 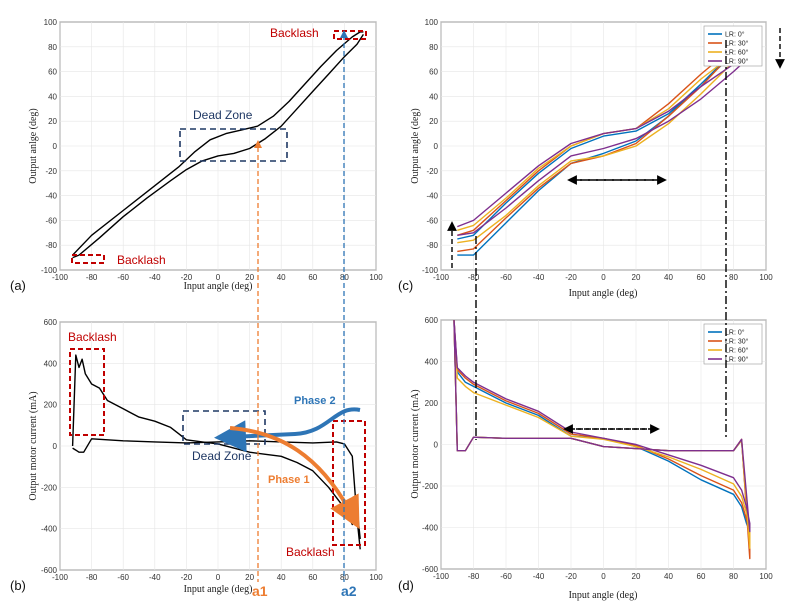 What do you see at coordinates (349, 591) in the screenshot?
I see `panel-b-a2-label: a2` at bounding box center [349, 591].